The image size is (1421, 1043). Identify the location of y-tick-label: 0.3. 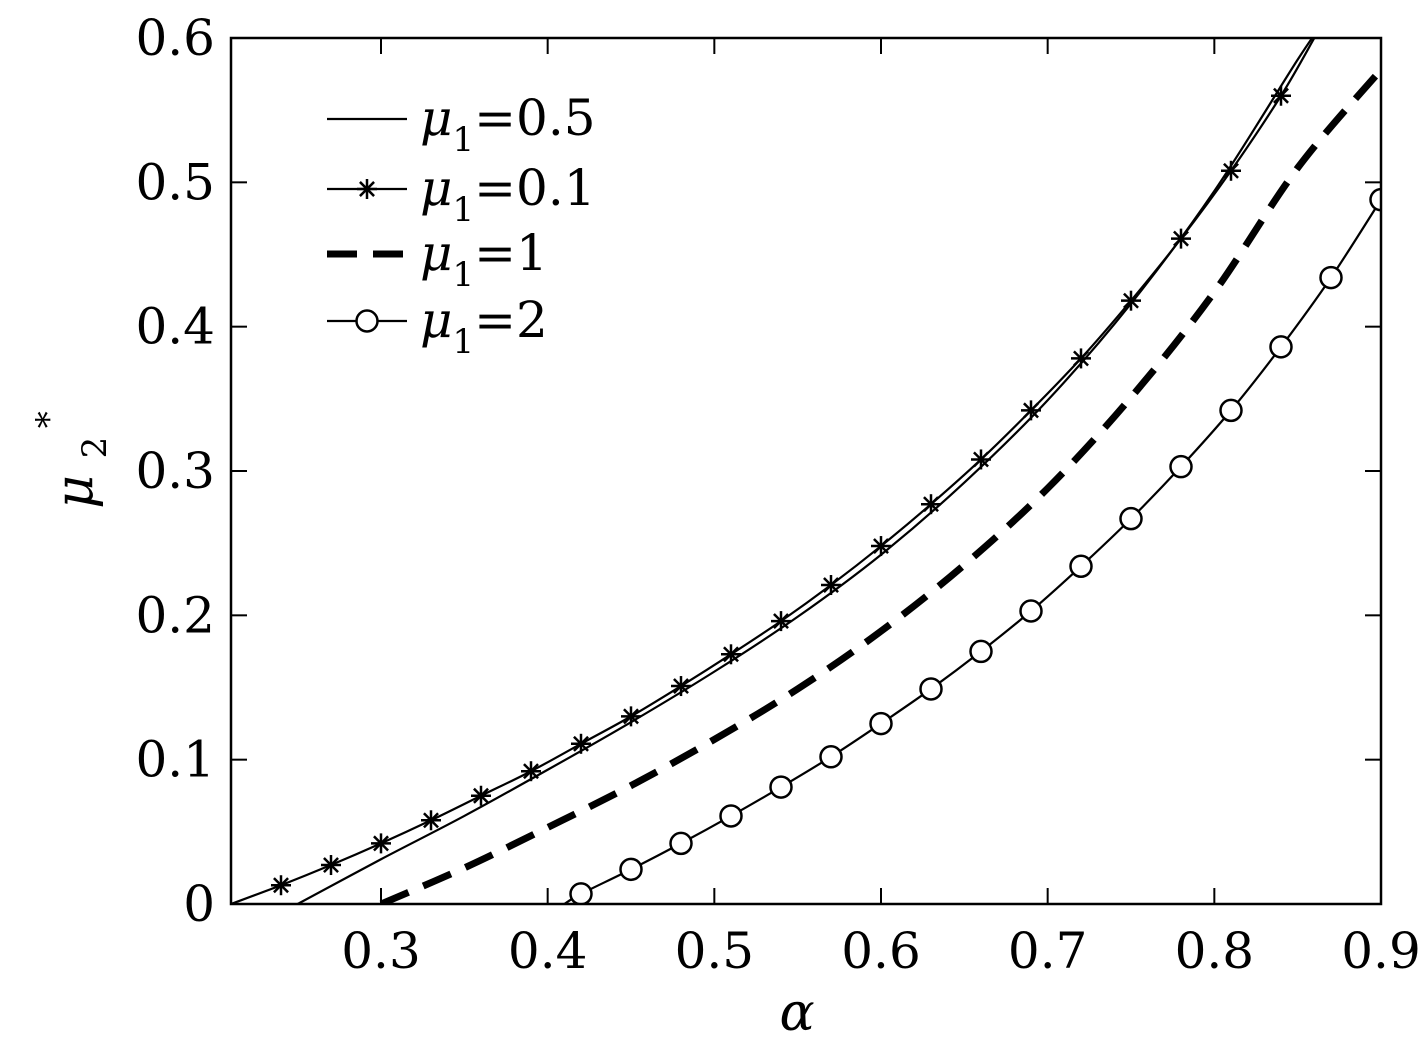
(175, 471).